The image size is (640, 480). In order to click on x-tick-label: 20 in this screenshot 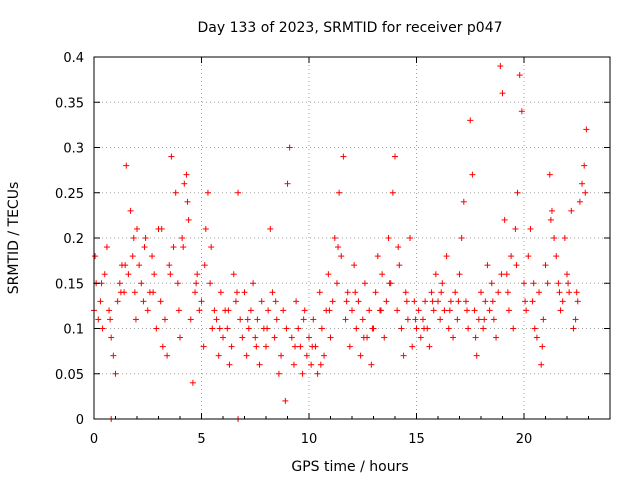, I will do `click(524, 439)`.